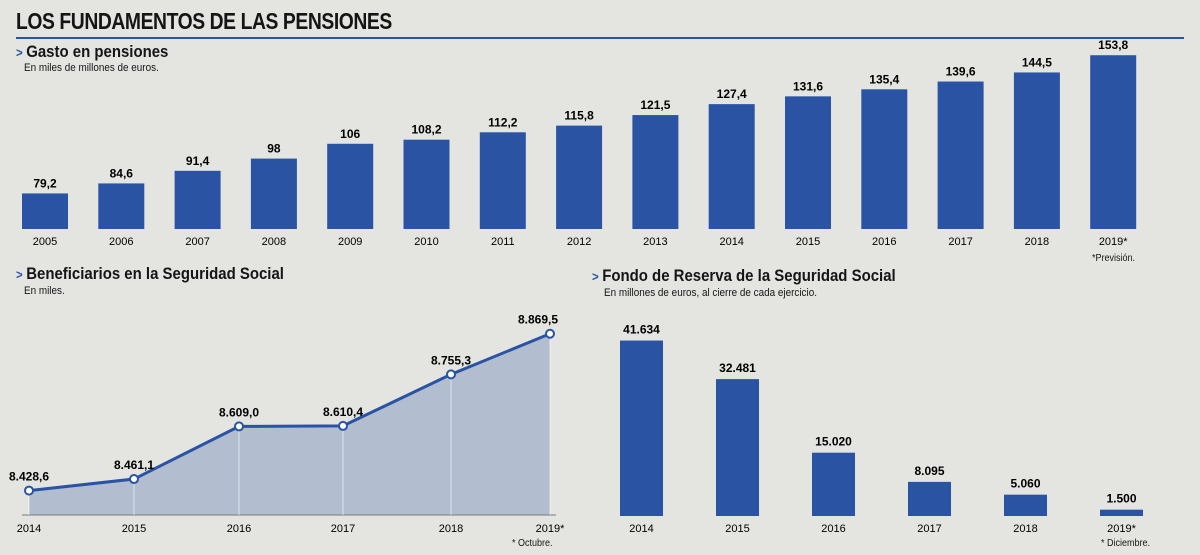 This screenshot has width=1200, height=555. I want to click on fondo-value-label: 1.500, so click(1121, 499).